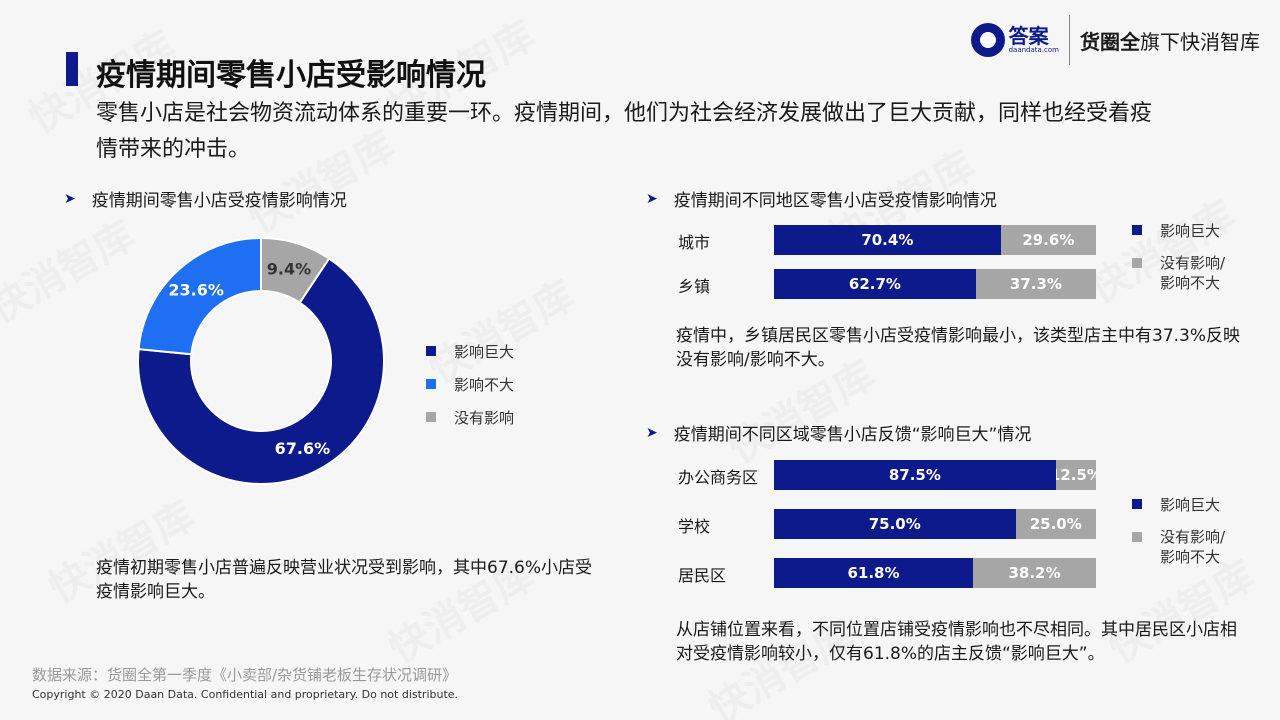 The image size is (1280, 720). I want to click on stacked-bar: 61.8% 38.2%, so click(935, 573).